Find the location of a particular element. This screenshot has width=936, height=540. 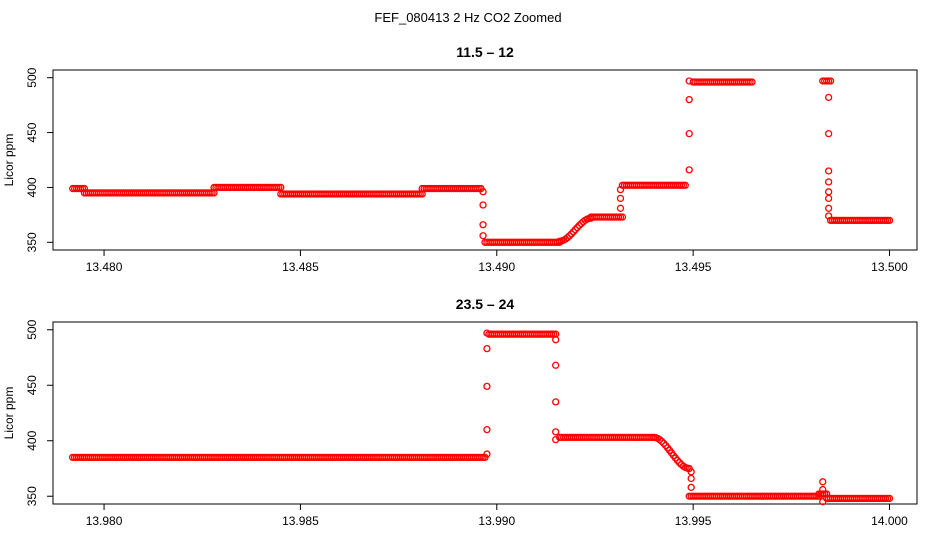

x-tick-label: 14.000 is located at coordinates (889, 521).